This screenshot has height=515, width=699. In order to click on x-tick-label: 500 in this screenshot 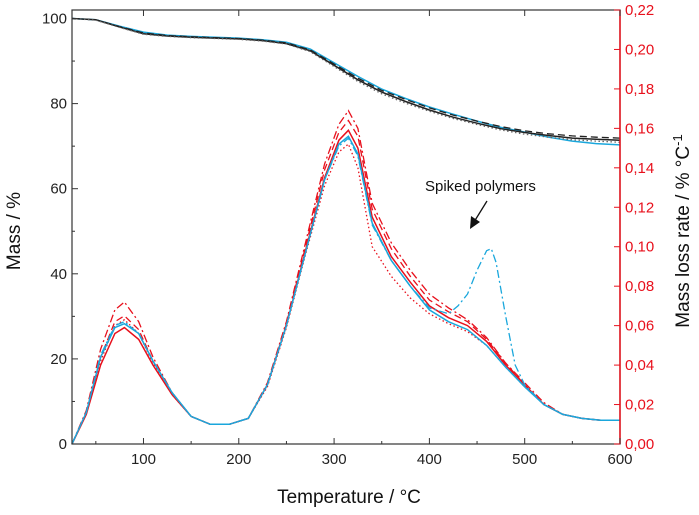, I will do `click(524, 459)`.